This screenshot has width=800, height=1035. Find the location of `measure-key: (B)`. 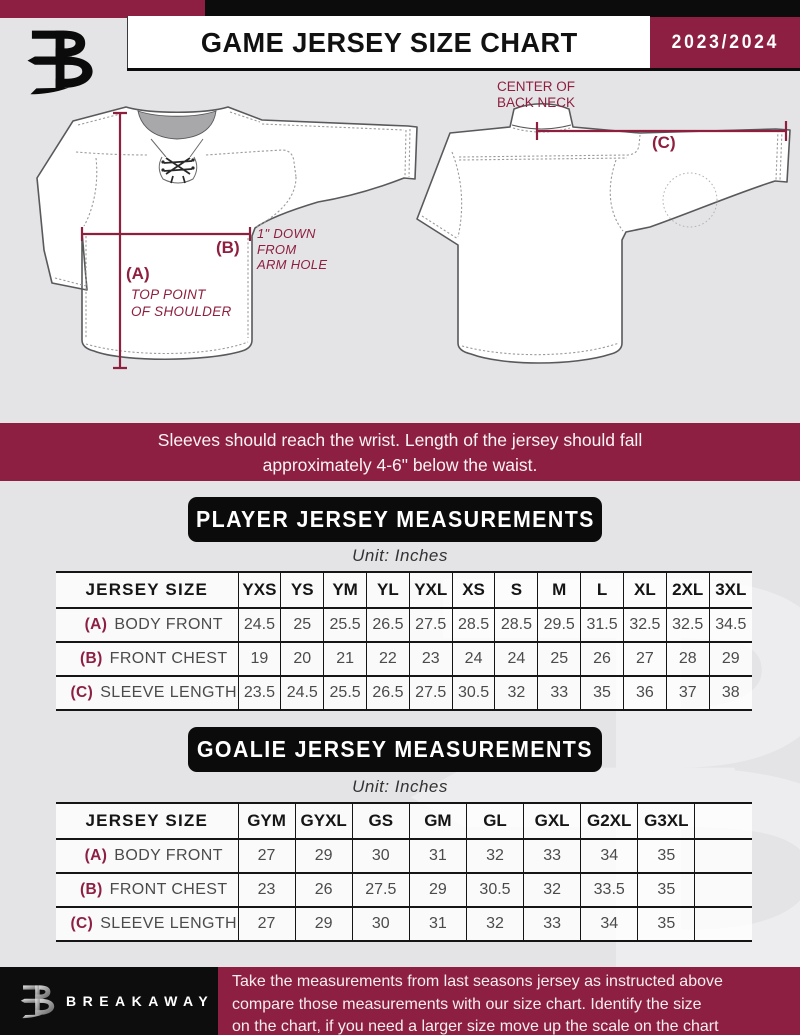

measure-key: (B) is located at coordinates (91, 889).